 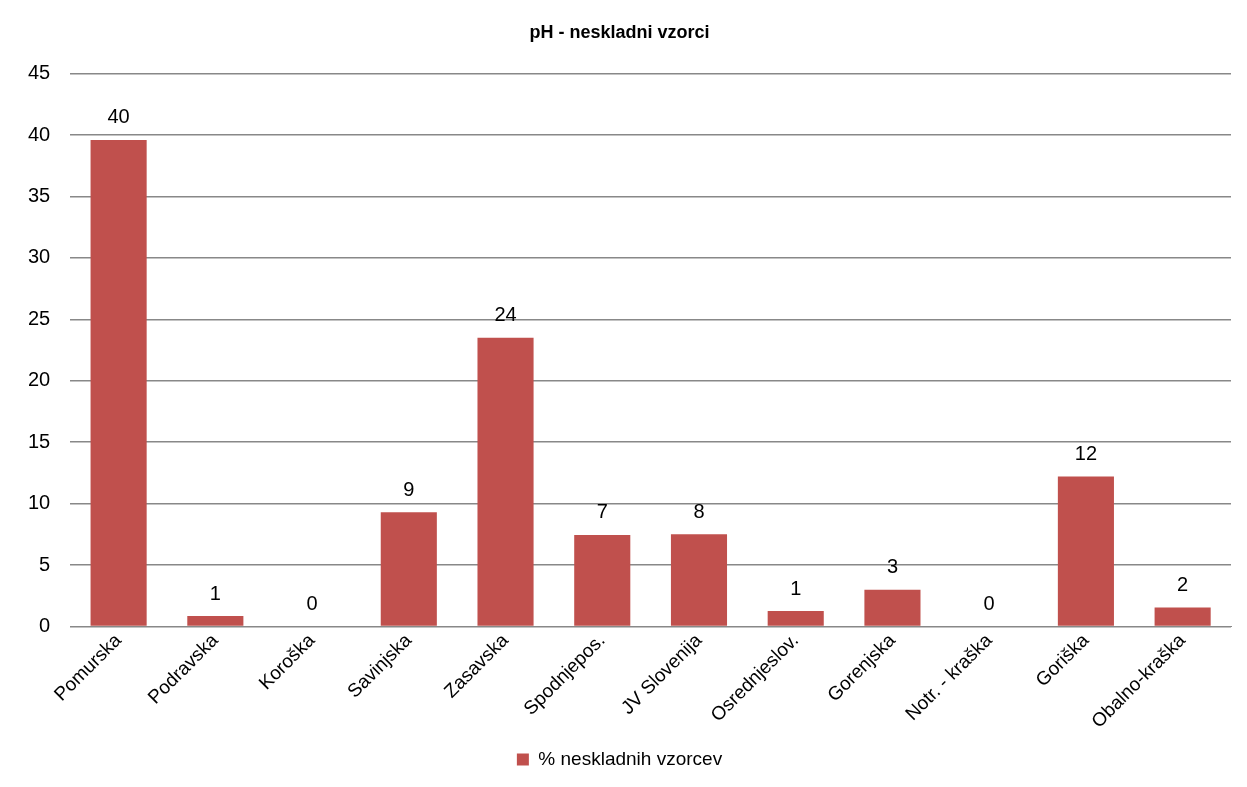 I want to click on y-tick-label: 45, so click(x=39, y=72).